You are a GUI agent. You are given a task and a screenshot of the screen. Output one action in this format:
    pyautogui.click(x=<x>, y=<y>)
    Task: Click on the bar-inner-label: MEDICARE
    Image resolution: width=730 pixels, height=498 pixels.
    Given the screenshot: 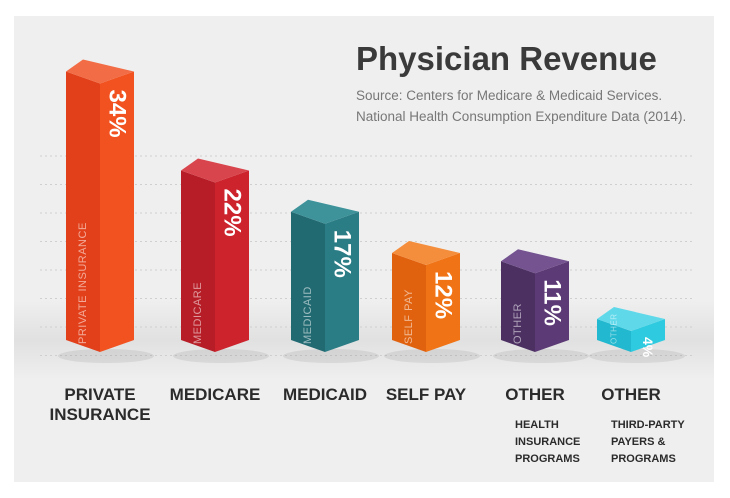 What is the action you would take?
    pyautogui.click(x=198, y=313)
    